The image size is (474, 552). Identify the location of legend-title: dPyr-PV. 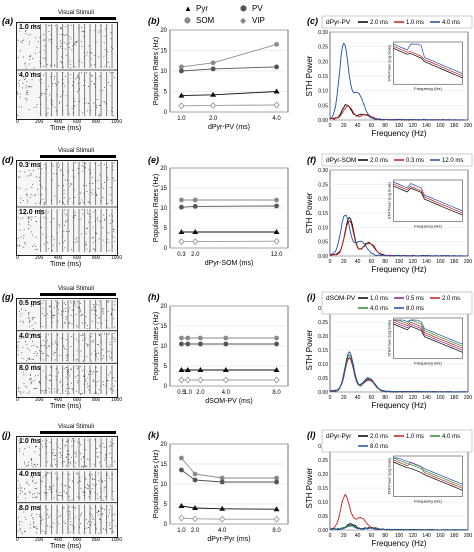
(338, 22).